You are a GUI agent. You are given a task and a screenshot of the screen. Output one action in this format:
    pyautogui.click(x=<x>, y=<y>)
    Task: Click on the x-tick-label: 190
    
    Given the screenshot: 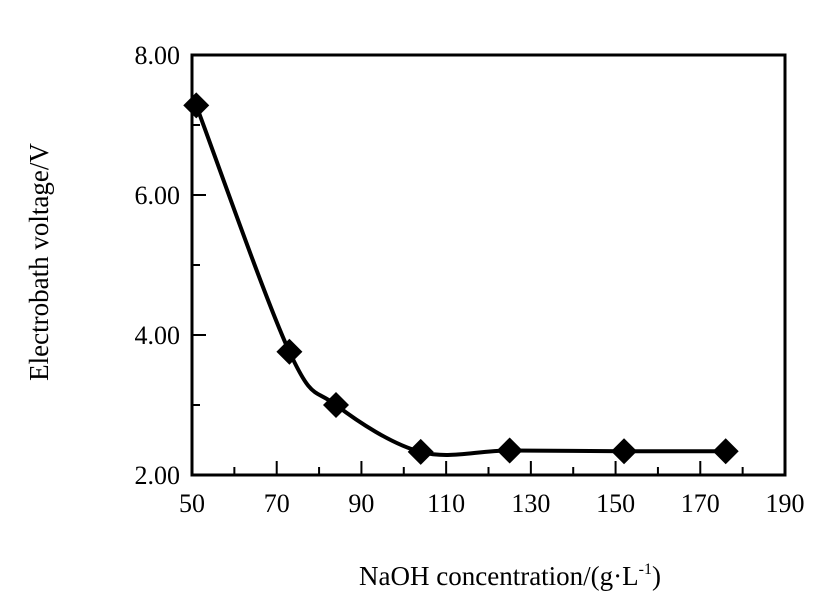 What is the action you would take?
    pyautogui.click(x=785, y=503)
    